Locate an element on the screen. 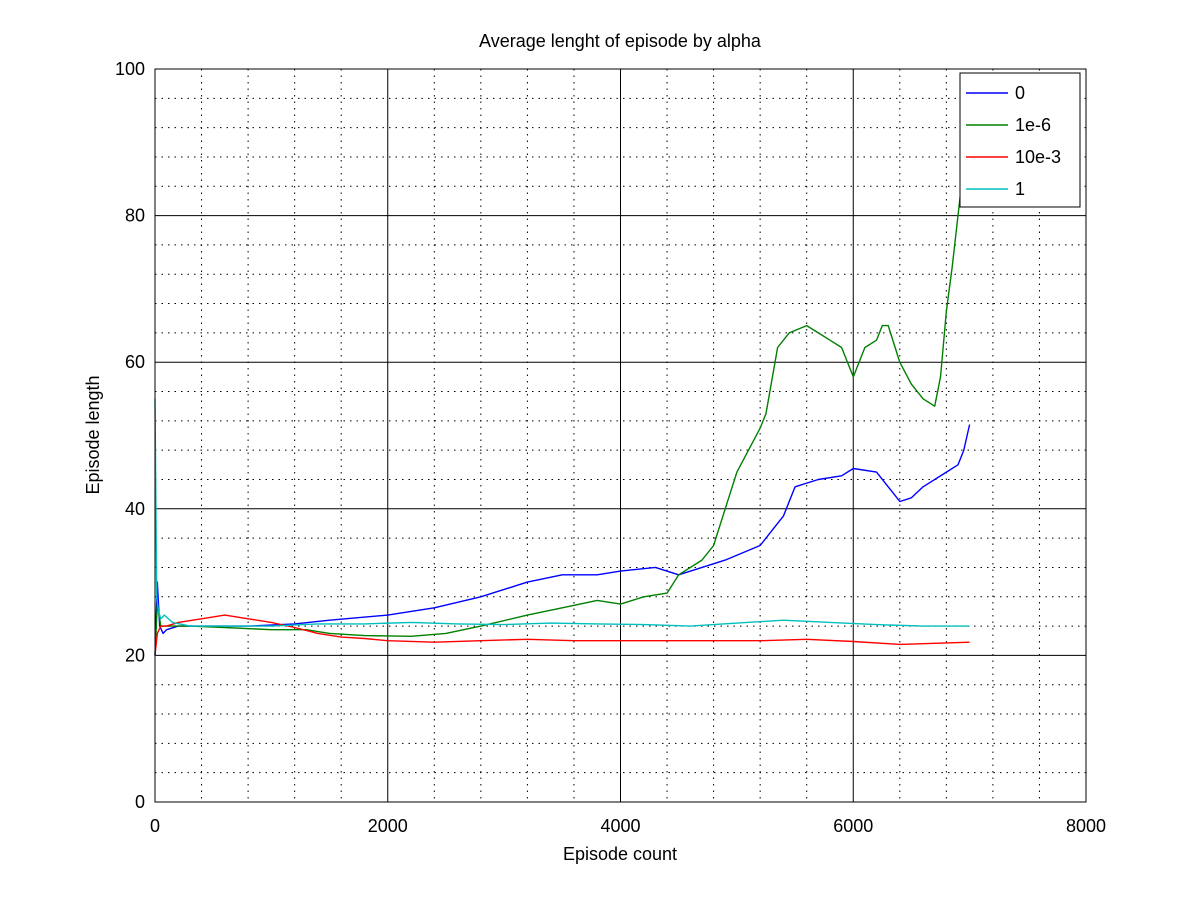  x-tick-label: 2000 is located at coordinates (388, 826).